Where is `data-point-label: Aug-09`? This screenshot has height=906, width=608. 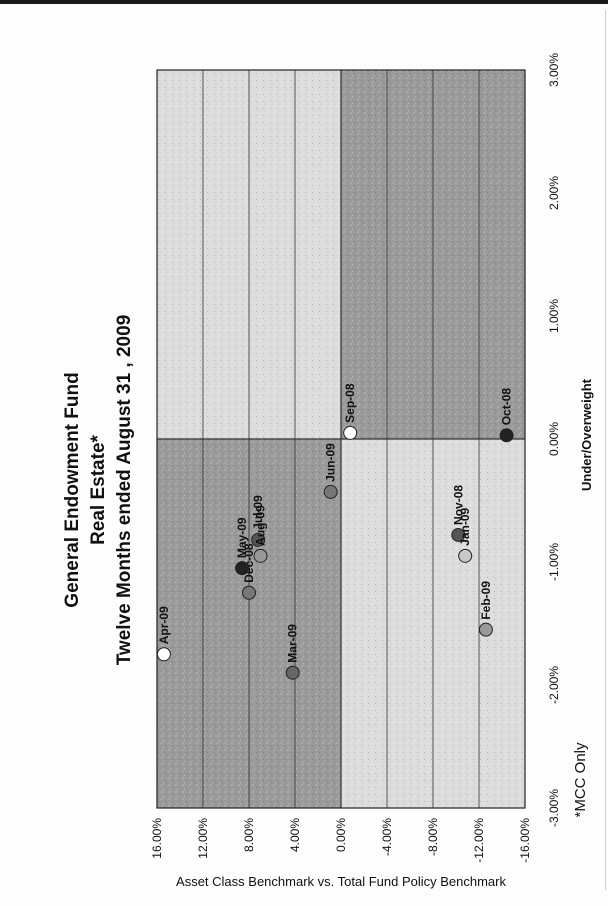 data-point-label: Aug-09 is located at coordinates (261, 525).